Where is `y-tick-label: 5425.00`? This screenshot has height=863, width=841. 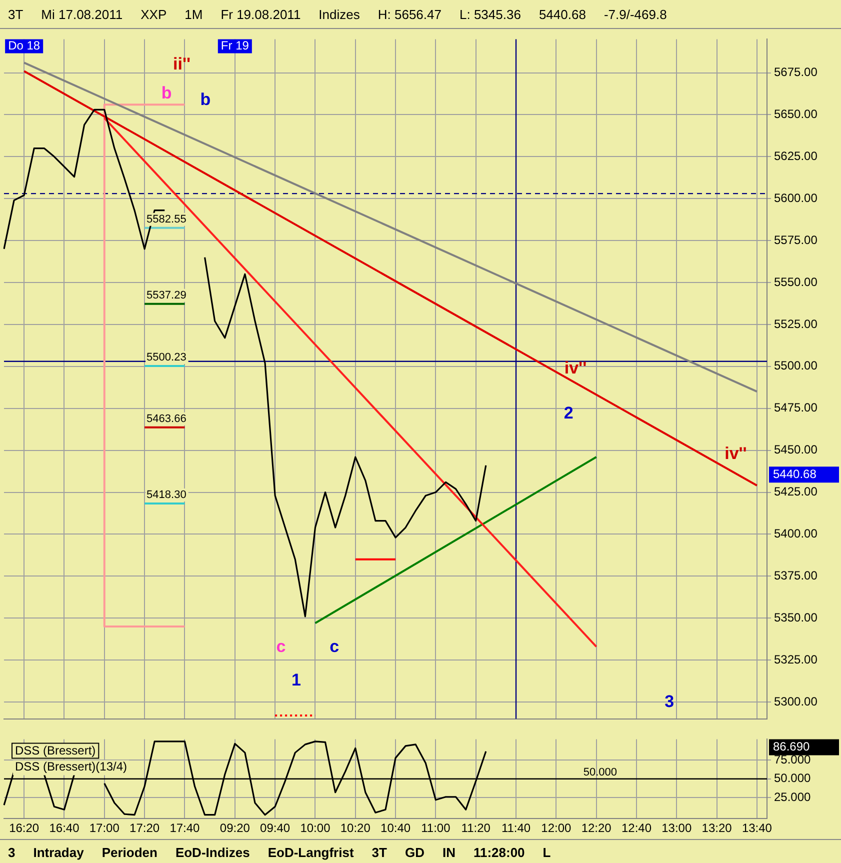 y-tick-label: 5425.00 is located at coordinates (796, 491).